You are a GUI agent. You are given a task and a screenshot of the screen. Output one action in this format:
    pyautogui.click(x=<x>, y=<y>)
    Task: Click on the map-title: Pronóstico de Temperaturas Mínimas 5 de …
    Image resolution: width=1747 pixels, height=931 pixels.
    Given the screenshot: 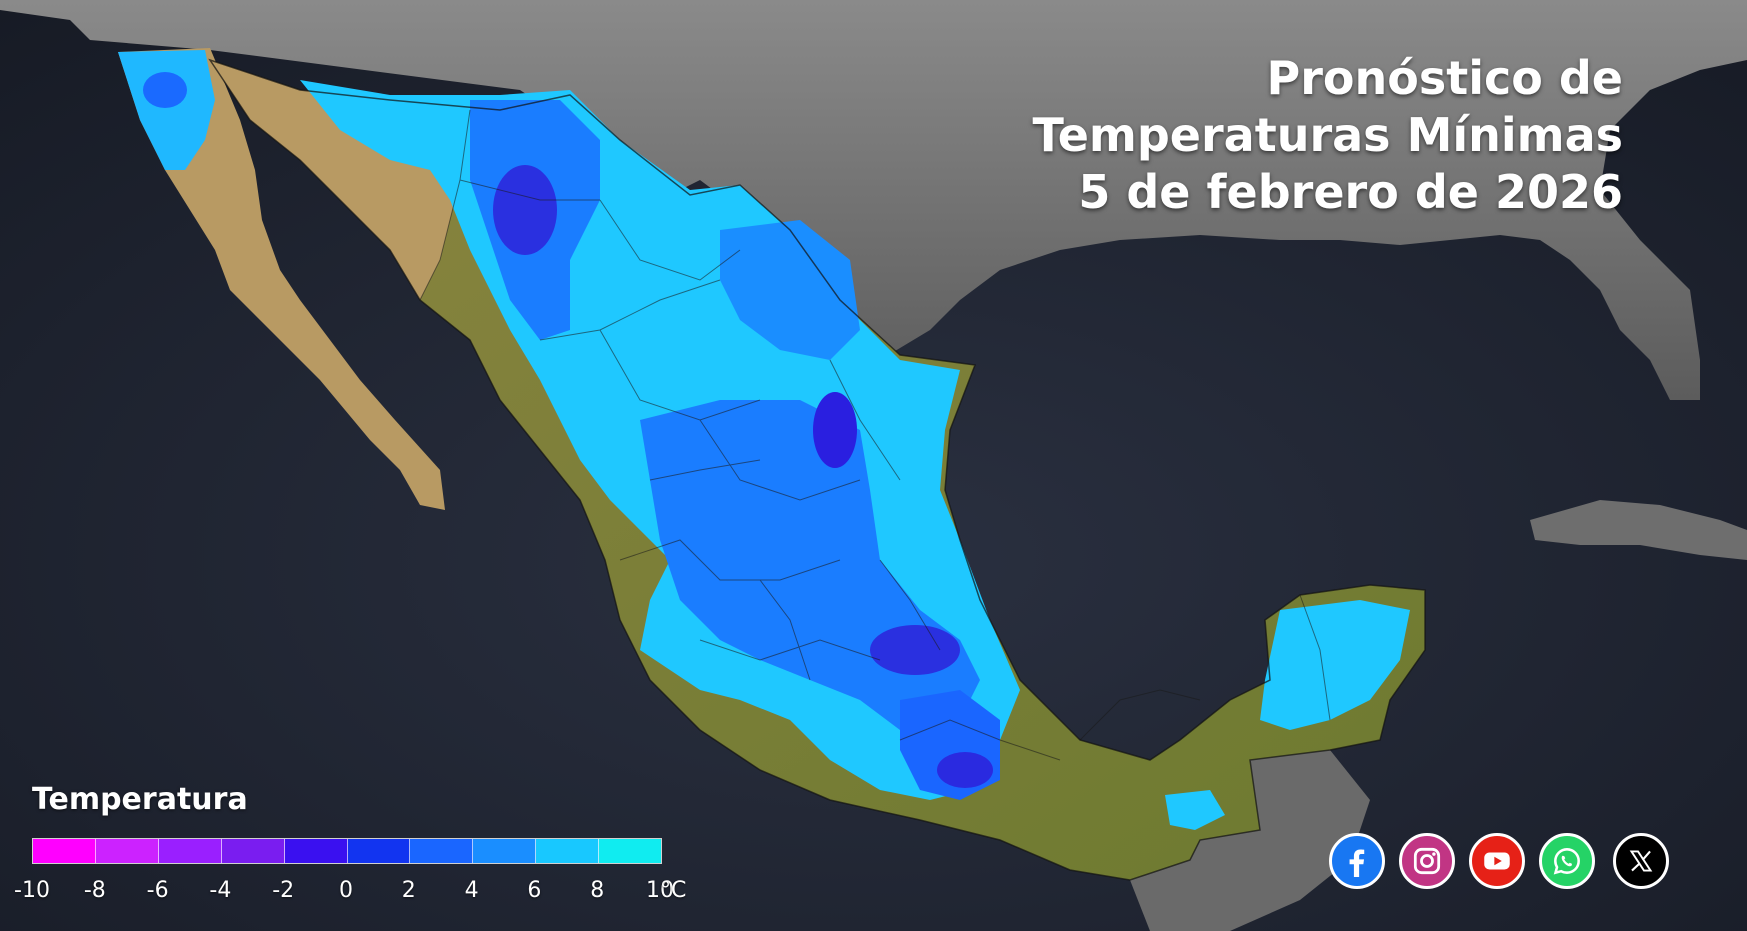 What is the action you would take?
    pyautogui.click(x=1327, y=135)
    